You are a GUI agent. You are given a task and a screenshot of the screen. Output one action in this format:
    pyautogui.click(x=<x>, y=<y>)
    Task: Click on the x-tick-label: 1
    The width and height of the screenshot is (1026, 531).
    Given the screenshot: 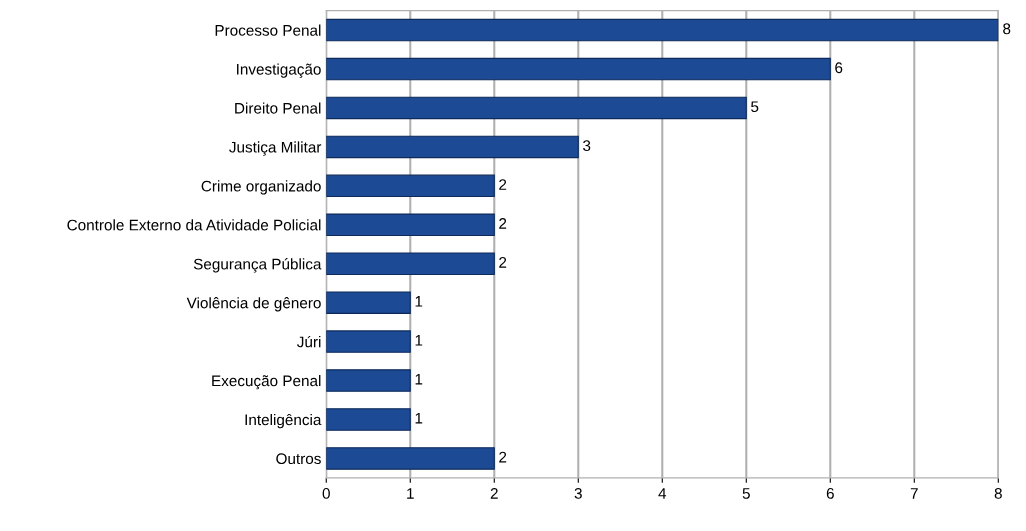 What is the action you would take?
    pyautogui.click(x=410, y=493)
    